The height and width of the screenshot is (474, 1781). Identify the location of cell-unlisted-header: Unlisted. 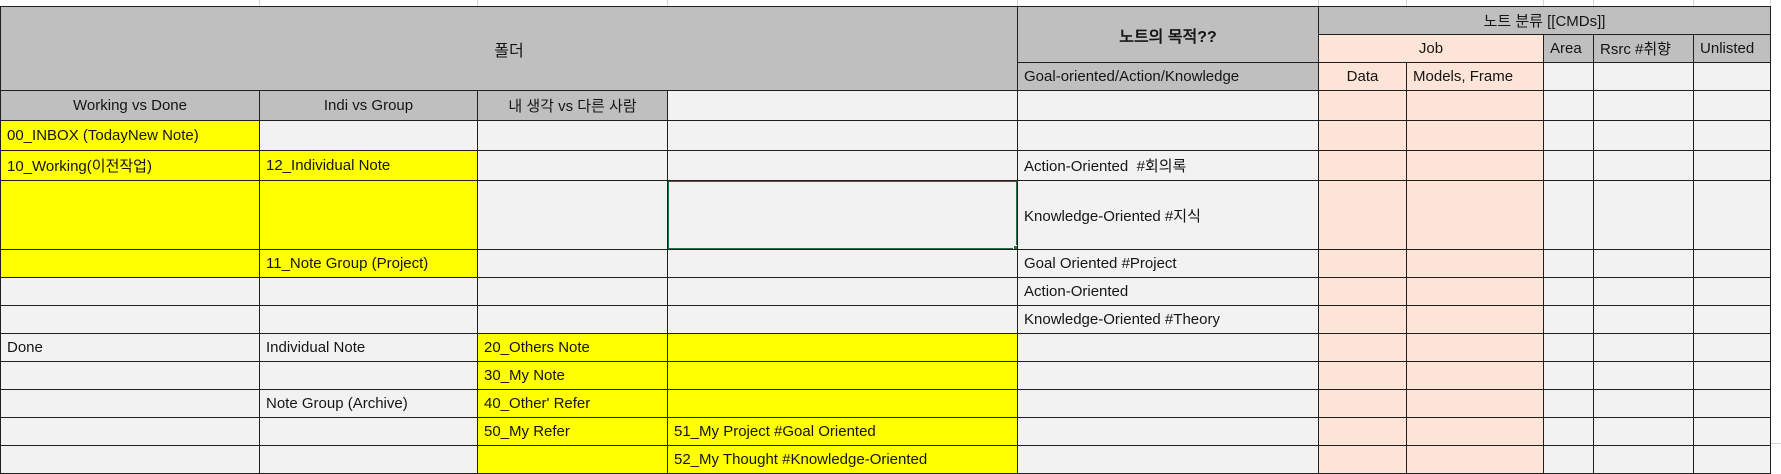
(1732, 48).